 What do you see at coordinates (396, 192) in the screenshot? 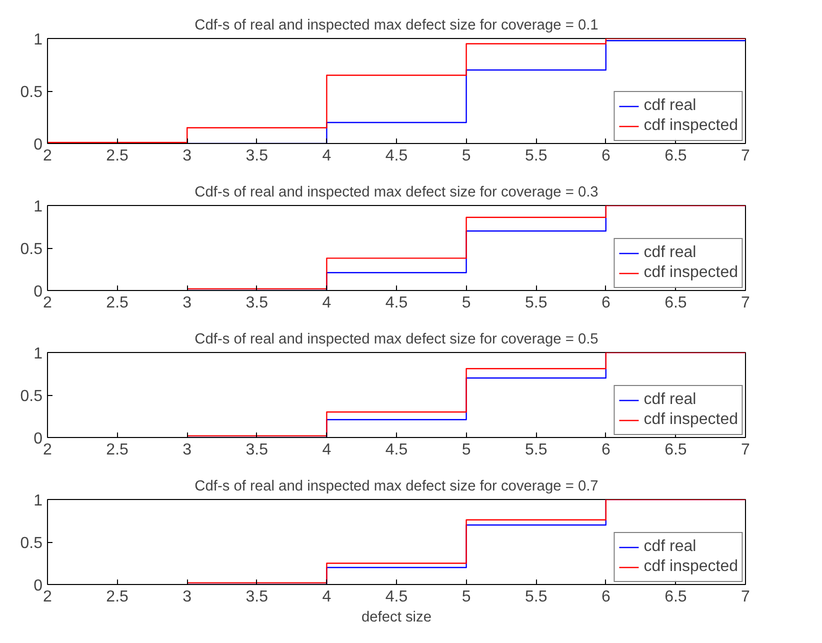
I see `chart-title: Cdf-s of real and inspected max defect size for coverage = 0.3` at bounding box center [396, 192].